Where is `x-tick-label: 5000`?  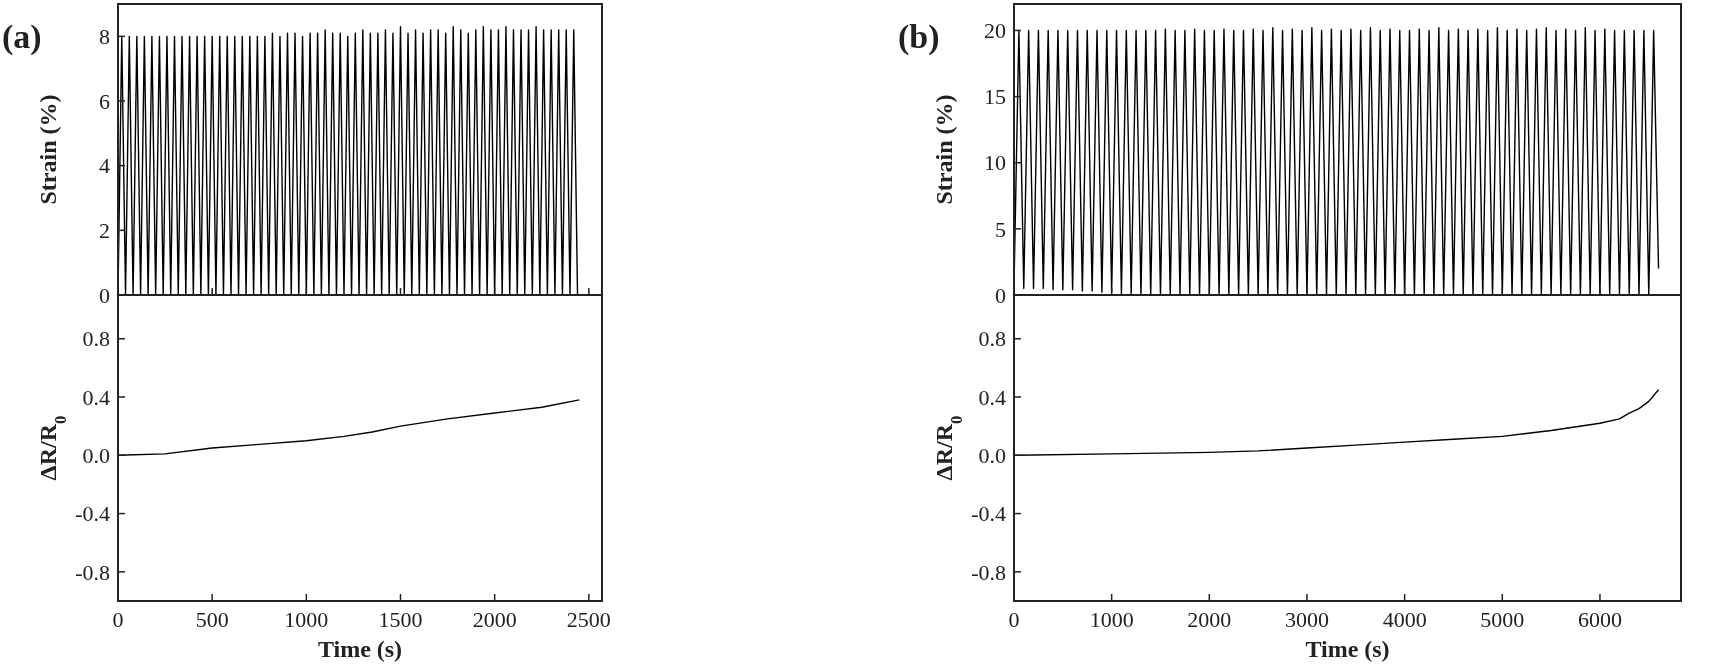 x-tick-label: 5000 is located at coordinates (1502, 619).